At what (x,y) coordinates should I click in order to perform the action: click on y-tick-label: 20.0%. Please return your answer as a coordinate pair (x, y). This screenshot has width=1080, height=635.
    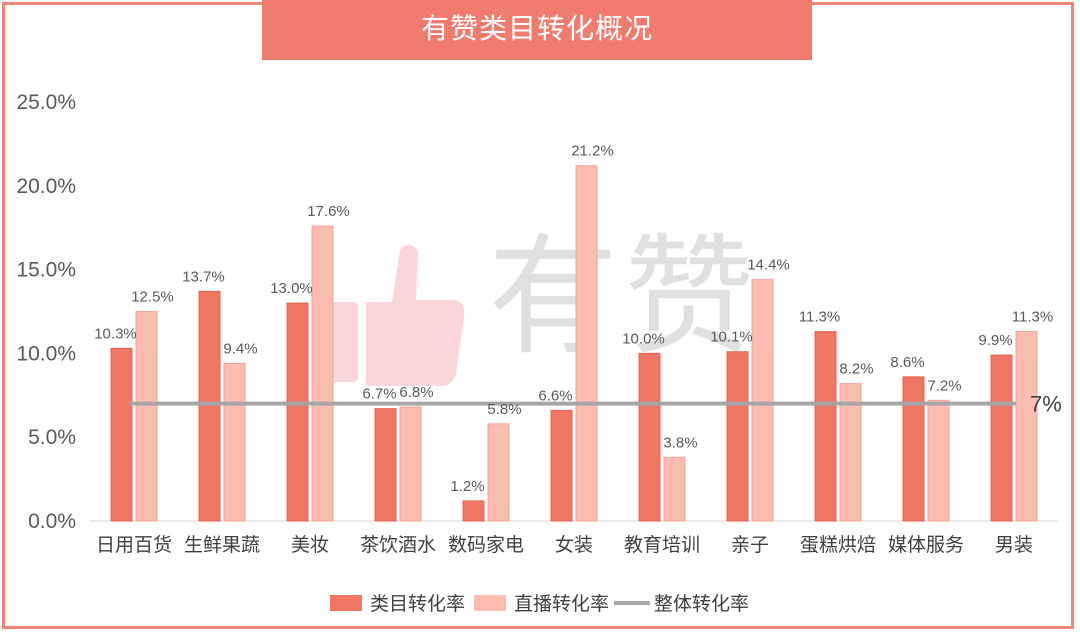
    Looking at the image, I should click on (46, 186).